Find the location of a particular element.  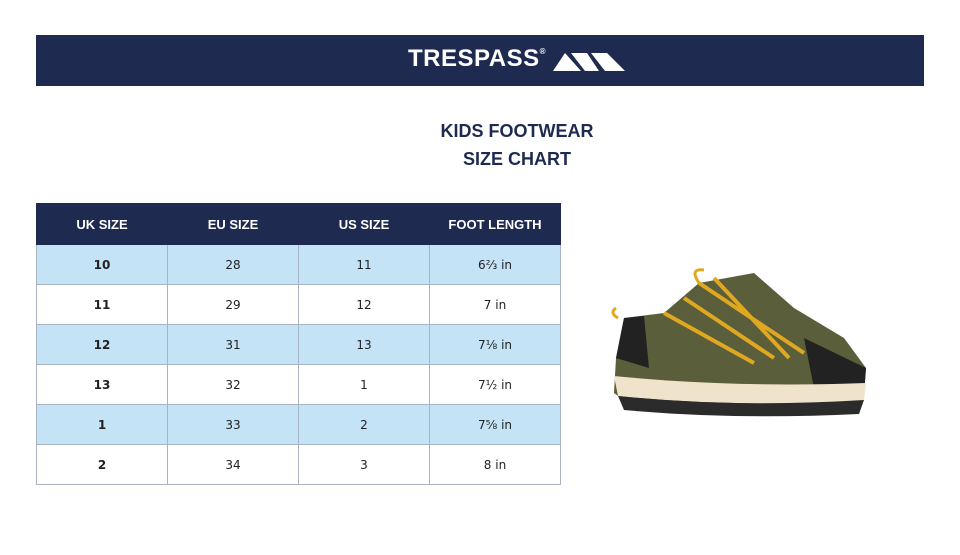

table-cell: 7⅝ in is located at coordinates (495, 424).